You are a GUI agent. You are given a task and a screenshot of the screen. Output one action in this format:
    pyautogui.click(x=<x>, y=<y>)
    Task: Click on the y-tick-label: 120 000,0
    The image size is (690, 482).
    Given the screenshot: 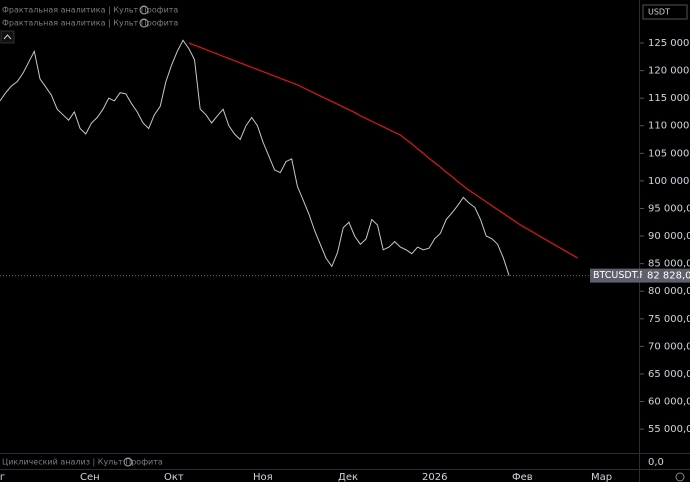 What is the action you would take?
    pyautogui.click(x=669, y=71)
    